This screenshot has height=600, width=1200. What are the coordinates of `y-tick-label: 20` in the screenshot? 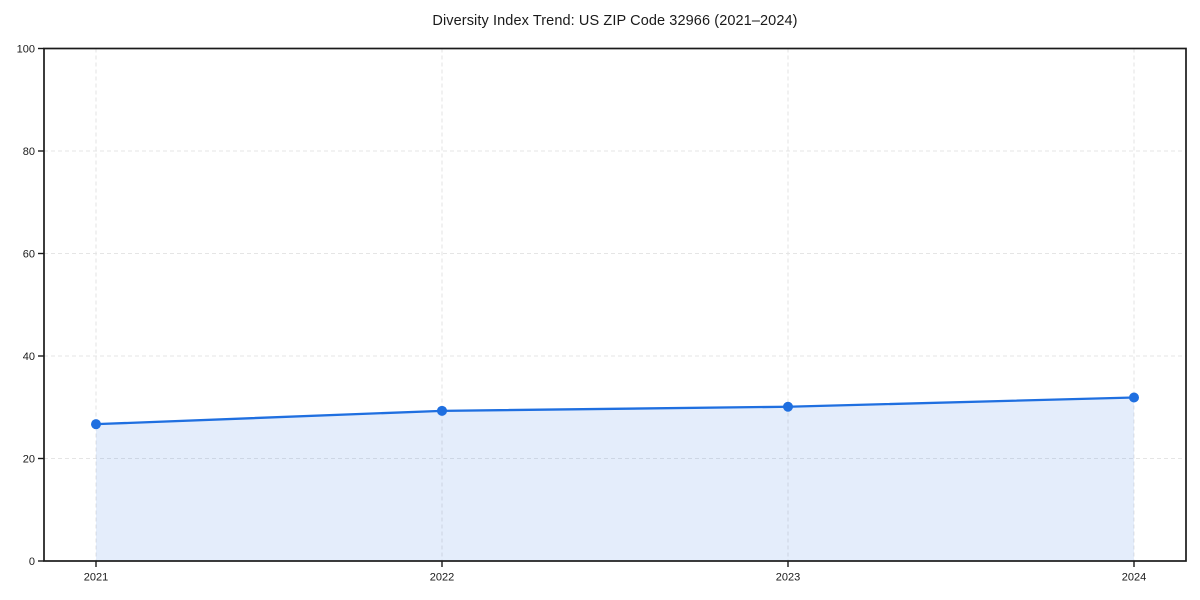 It's located at (29, 459).